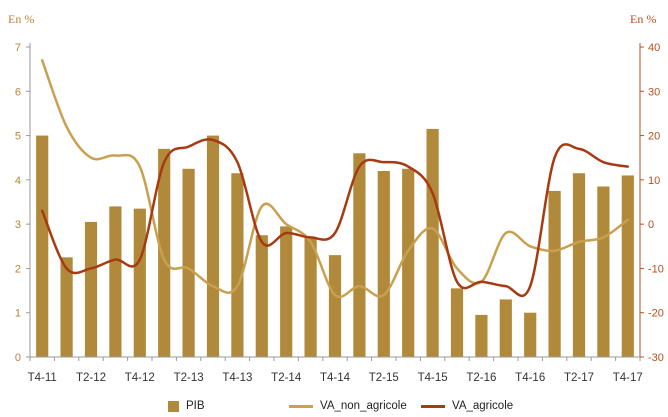  What do you see at coordinates (530, 378) in the screenshot?
I see `x-axis-tick-label: T4-16` at bounding box center [530, 378].